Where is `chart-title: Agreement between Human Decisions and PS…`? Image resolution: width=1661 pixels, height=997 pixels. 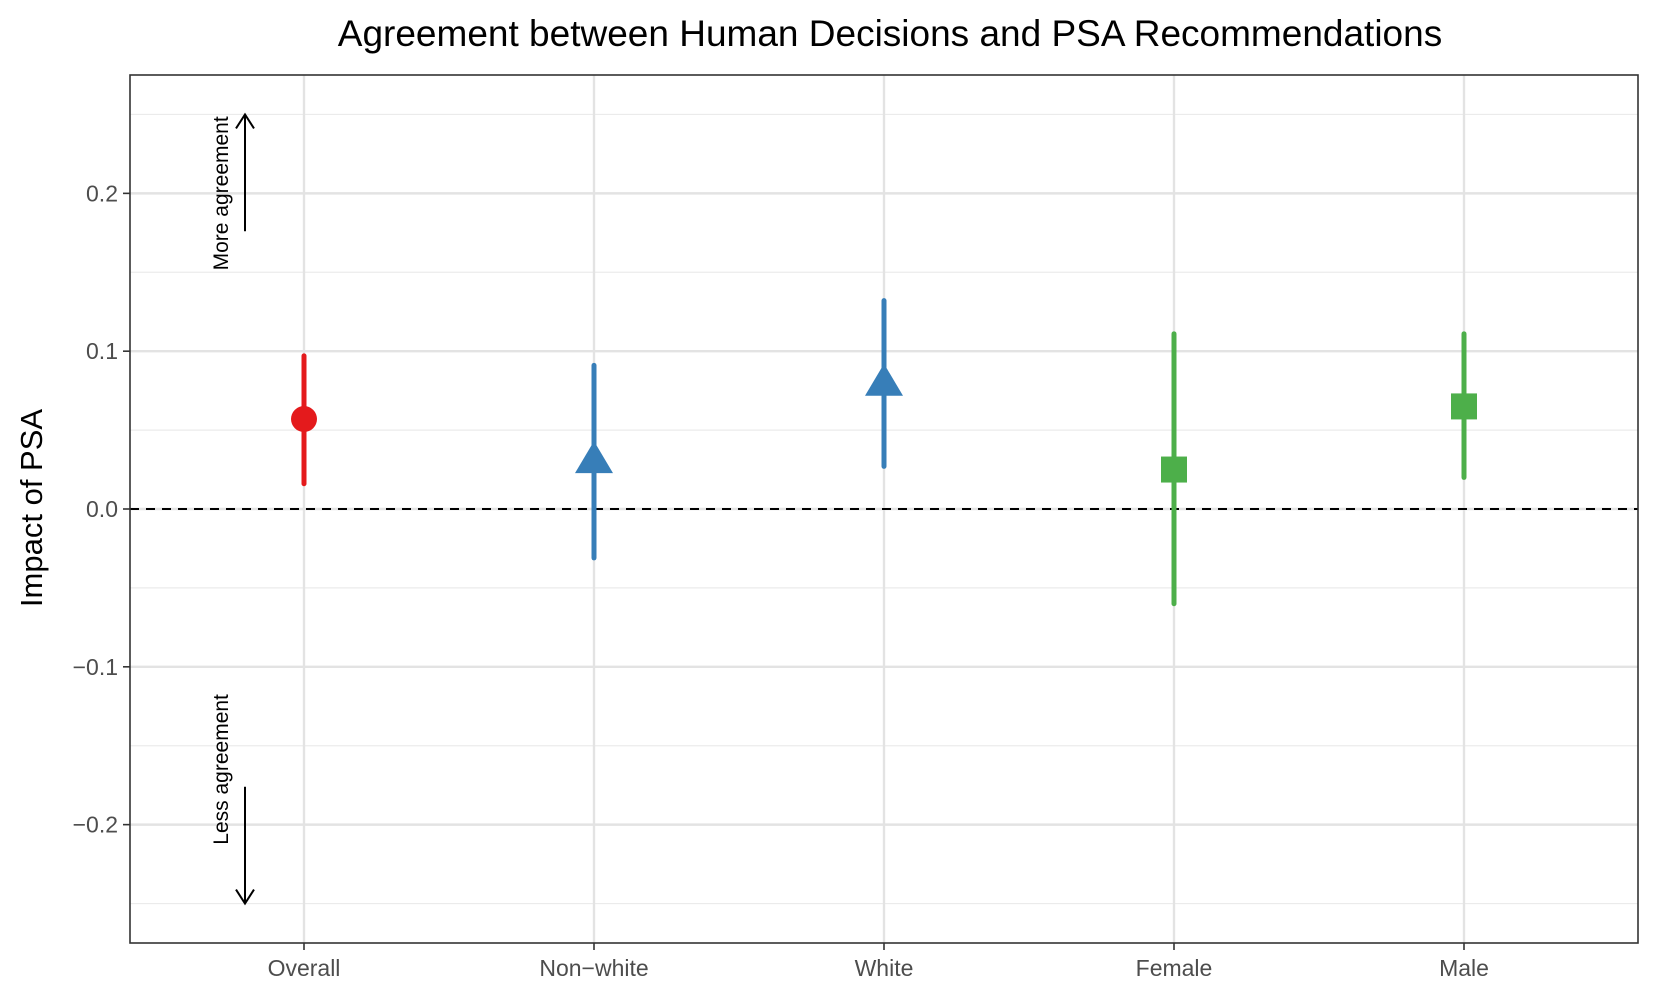 chart-title: Agreement between Human Decisions and PS… is located at coordinates (890, 33).